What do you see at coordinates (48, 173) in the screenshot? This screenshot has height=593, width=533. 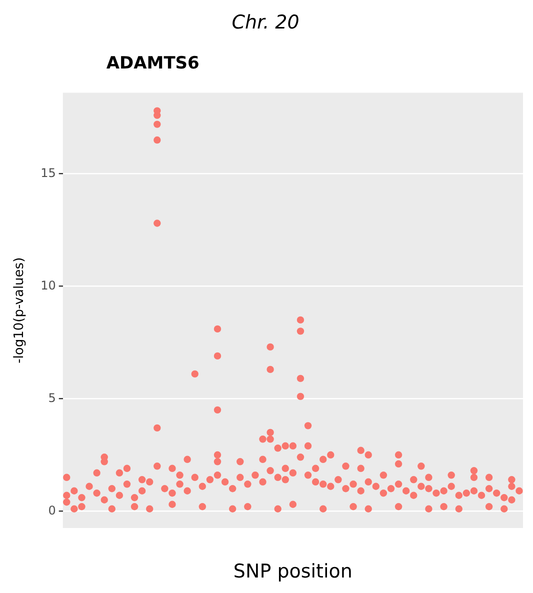 I see `y-tick-label: 15` at bounding box center [48, 173].